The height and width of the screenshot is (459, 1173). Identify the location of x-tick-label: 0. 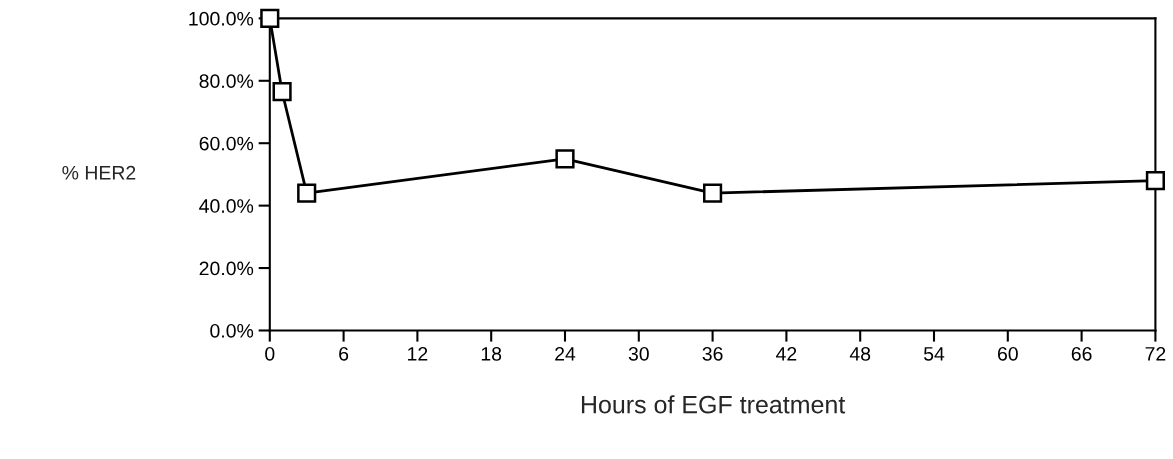
(270, 353).